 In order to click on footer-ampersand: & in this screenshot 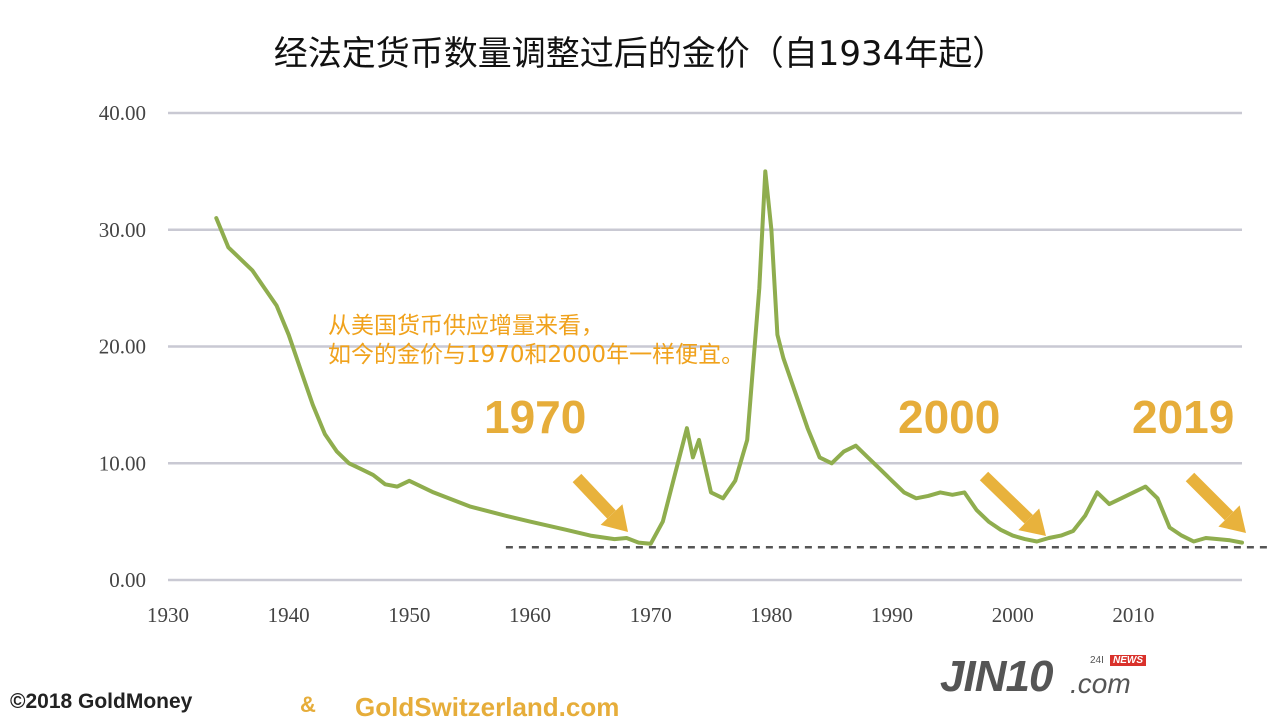, I will do `click(308, 704)`.